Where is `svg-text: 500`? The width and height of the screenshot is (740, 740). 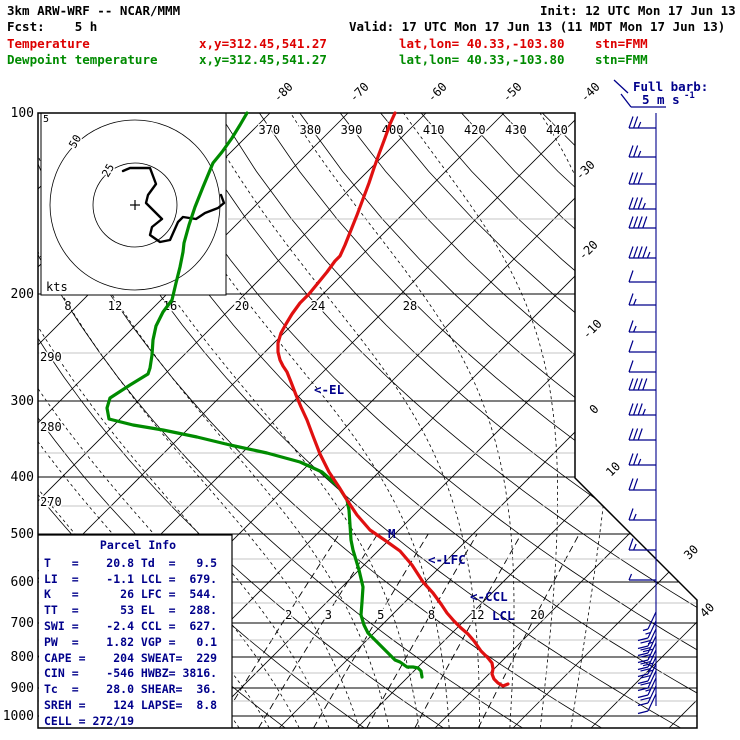 svg-text: 500 is located at coordinates (22, 534).